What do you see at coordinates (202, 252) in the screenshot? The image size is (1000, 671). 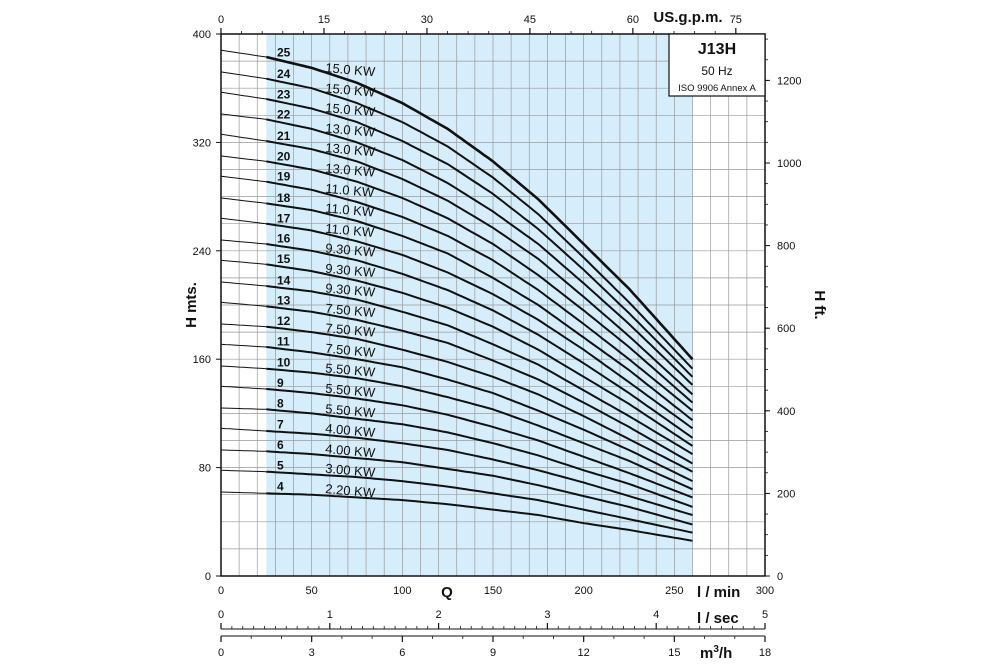 I see `y-tick-label: 240` at bounding box center [202, 252].